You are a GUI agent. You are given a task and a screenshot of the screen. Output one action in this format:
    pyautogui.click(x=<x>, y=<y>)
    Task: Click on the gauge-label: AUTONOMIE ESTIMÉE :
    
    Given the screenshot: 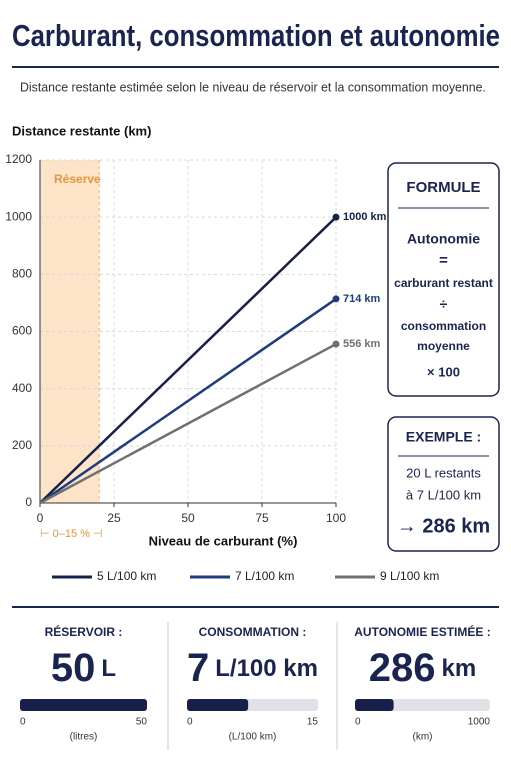 What is the action you would take?
    pyautogui.click(x=422, y=631)
    